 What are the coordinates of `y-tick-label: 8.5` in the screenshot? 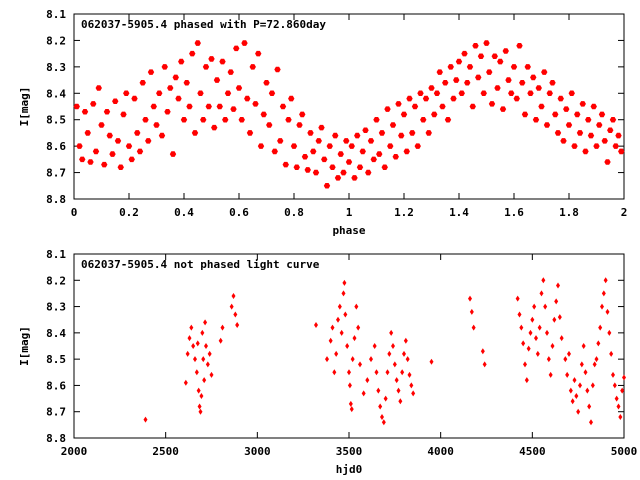 It's located at (56, 359).